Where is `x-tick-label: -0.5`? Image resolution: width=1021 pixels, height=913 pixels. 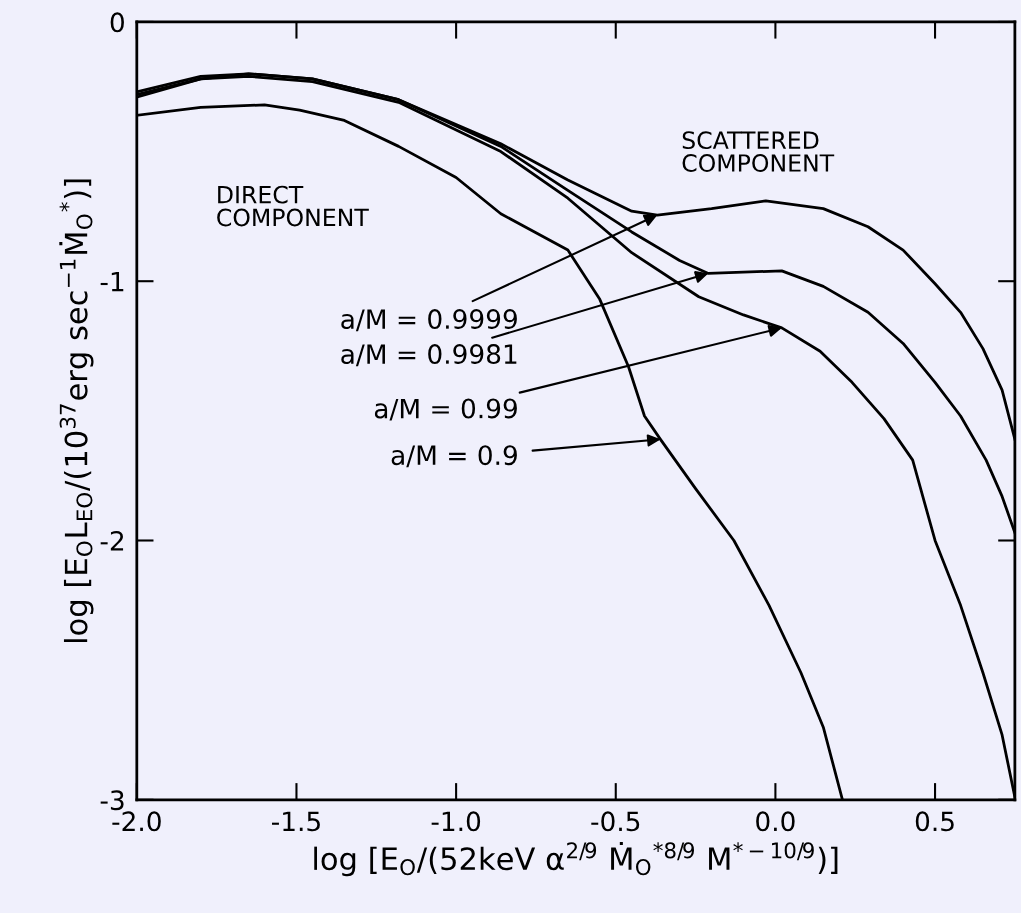
x-tick-label: -0.5 is located at coordinates (615, 821).